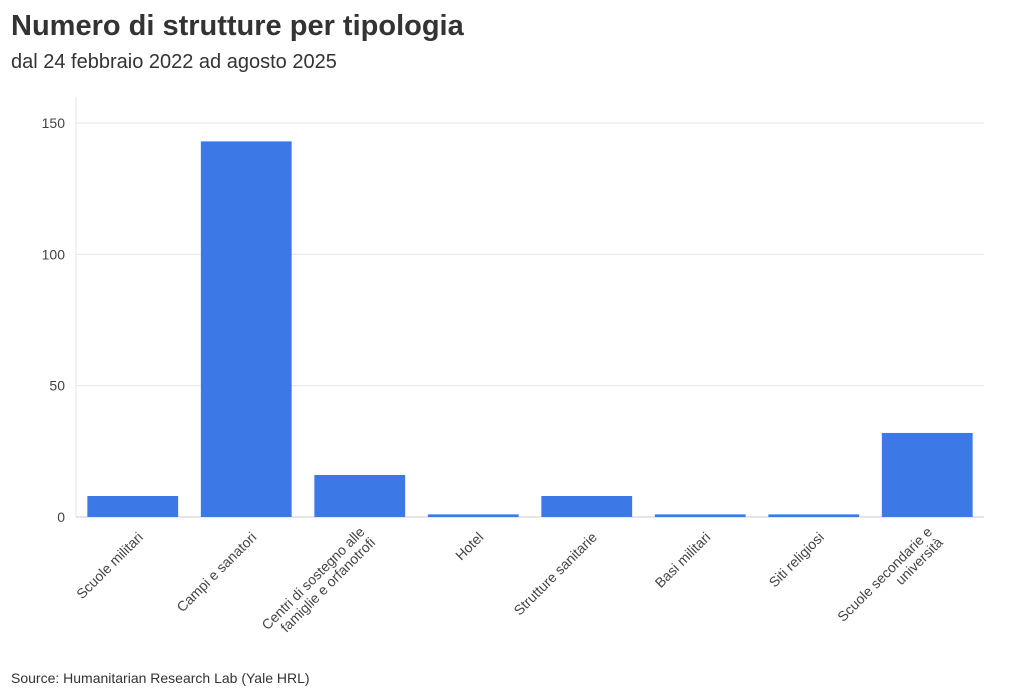 The height and width of the screenshot is (698, 1020). Describe the element at coordinates (57, 386) in the screenshot. I see `y-tick-label: 50` at that location.